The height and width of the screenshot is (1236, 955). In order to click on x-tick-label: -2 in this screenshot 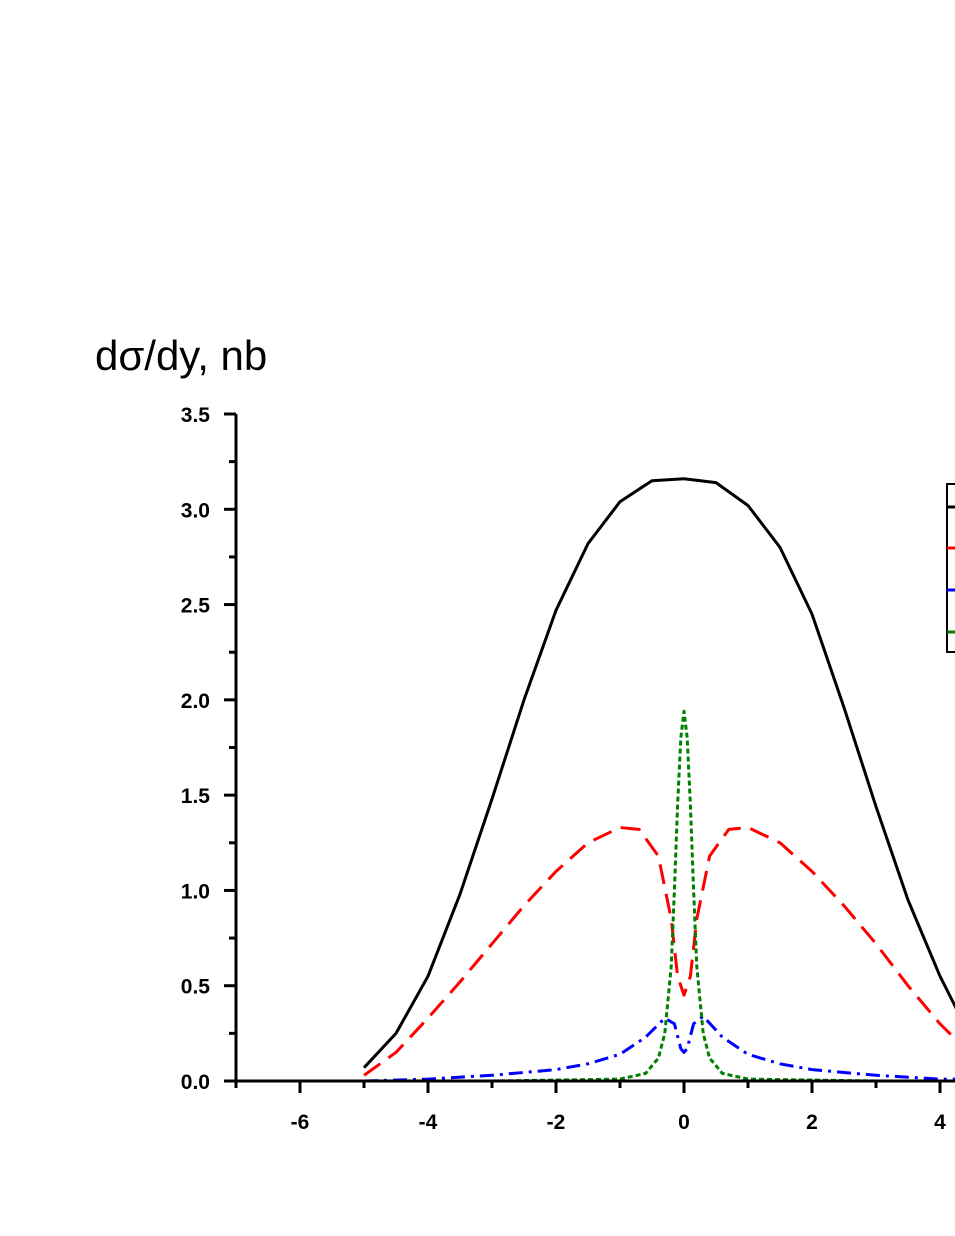, I will do `click(556, 1122)`.